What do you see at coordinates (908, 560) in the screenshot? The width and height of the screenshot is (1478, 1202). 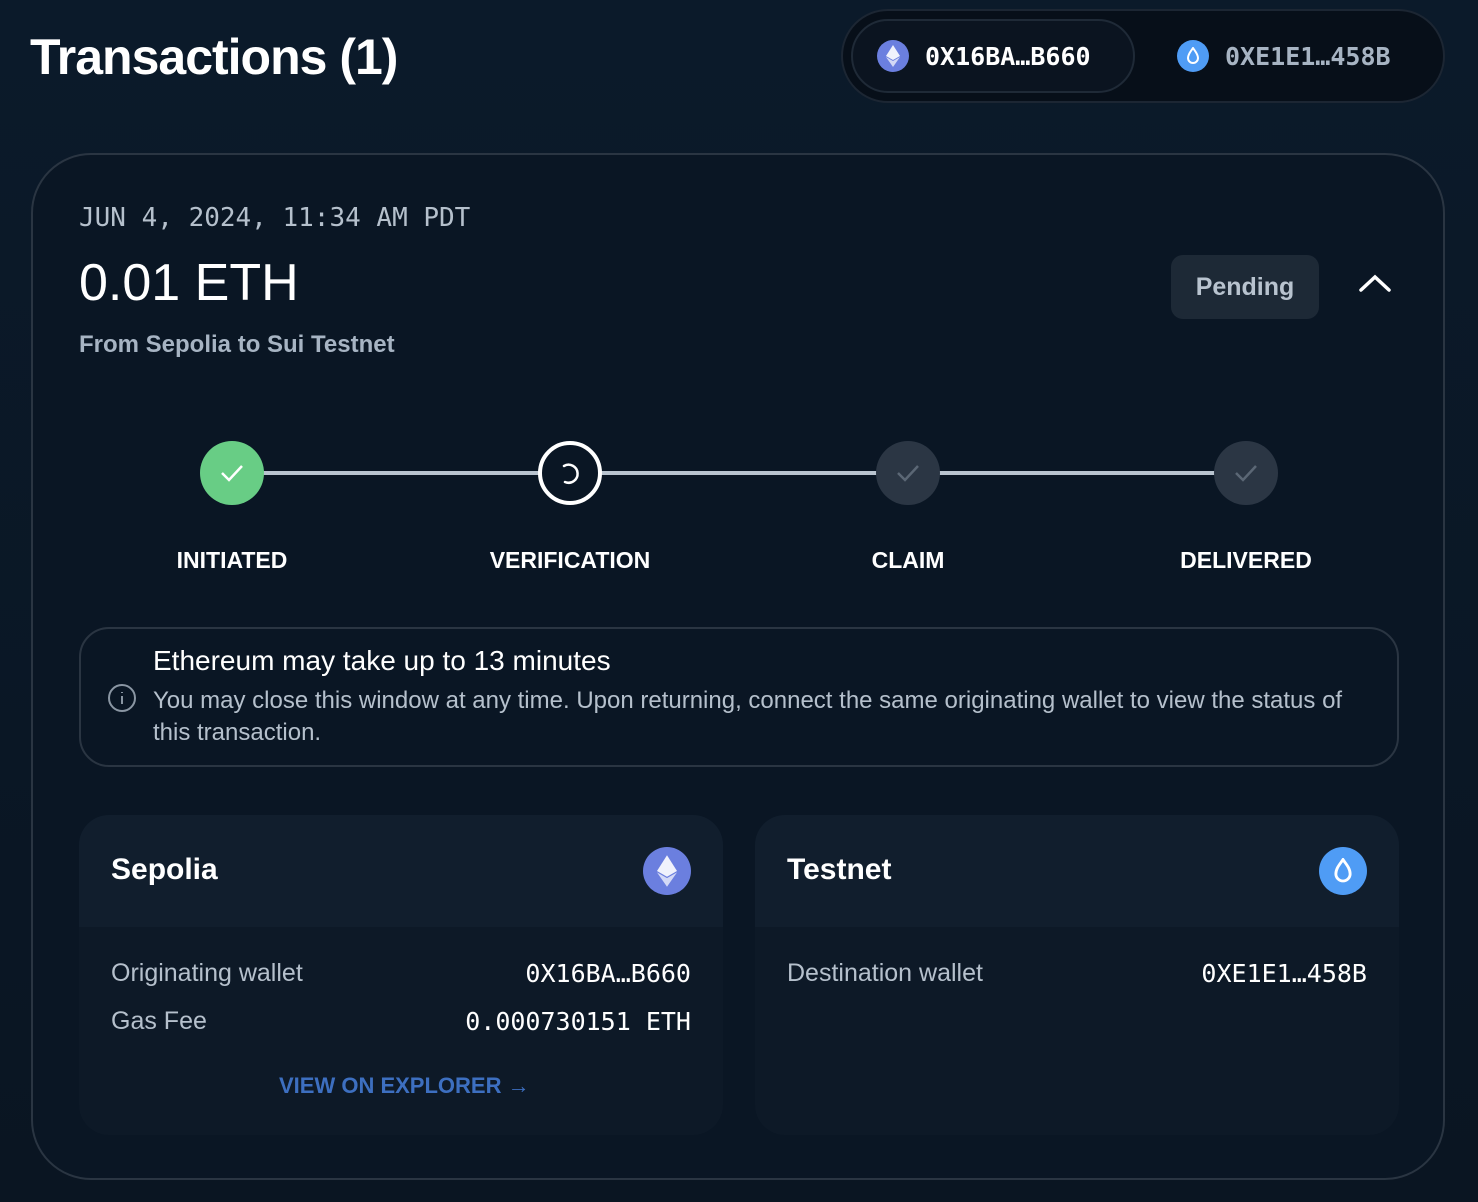 I see `step-label: CLAIM` at bounding box center [908, 560].